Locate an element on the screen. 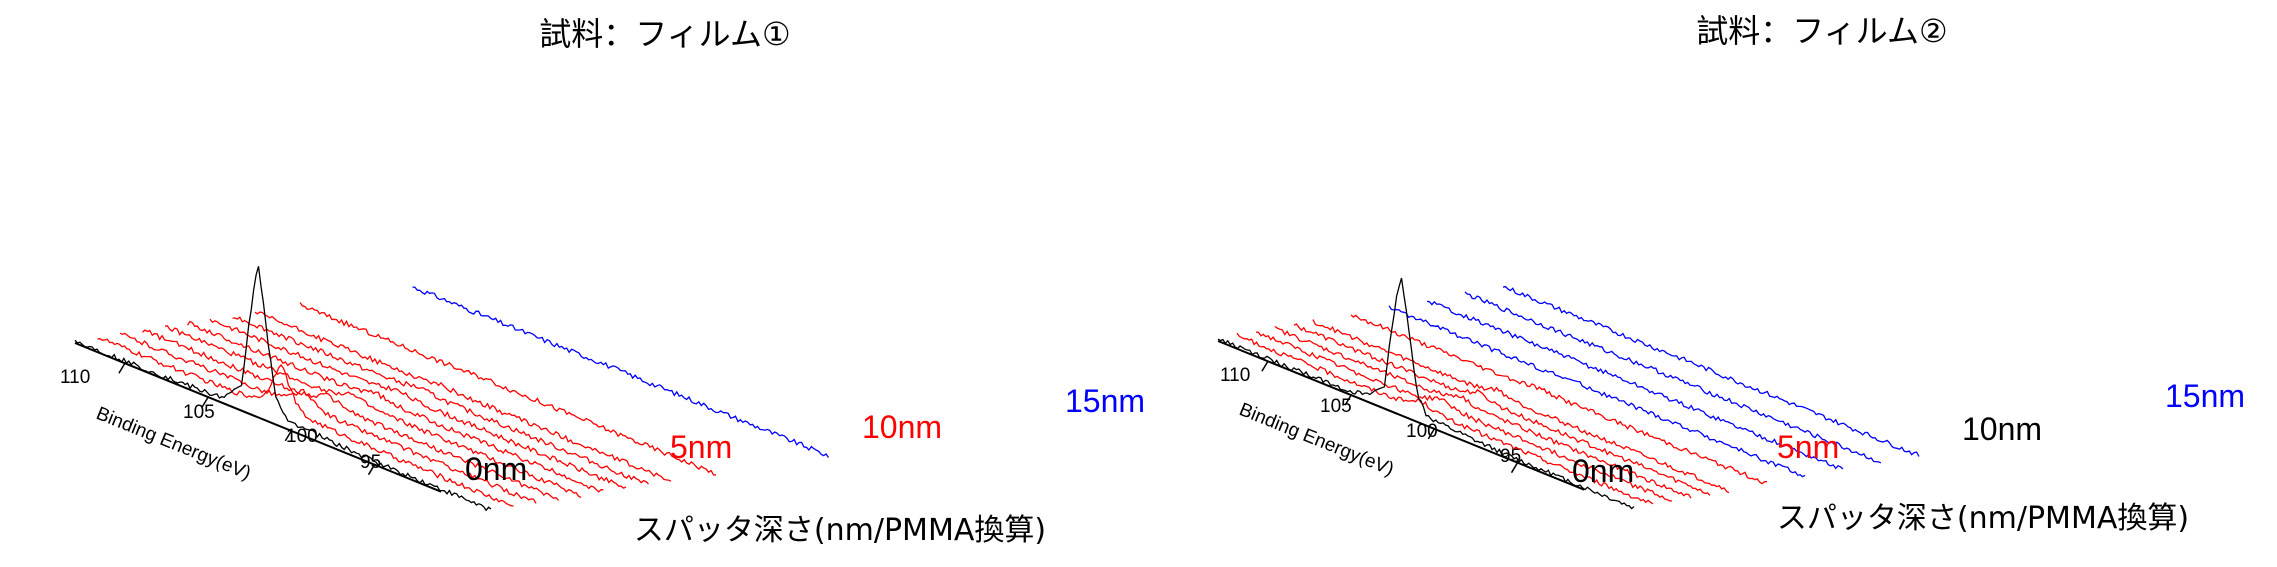  spectrum-line-9nm is located at coordinates (1597, 391).